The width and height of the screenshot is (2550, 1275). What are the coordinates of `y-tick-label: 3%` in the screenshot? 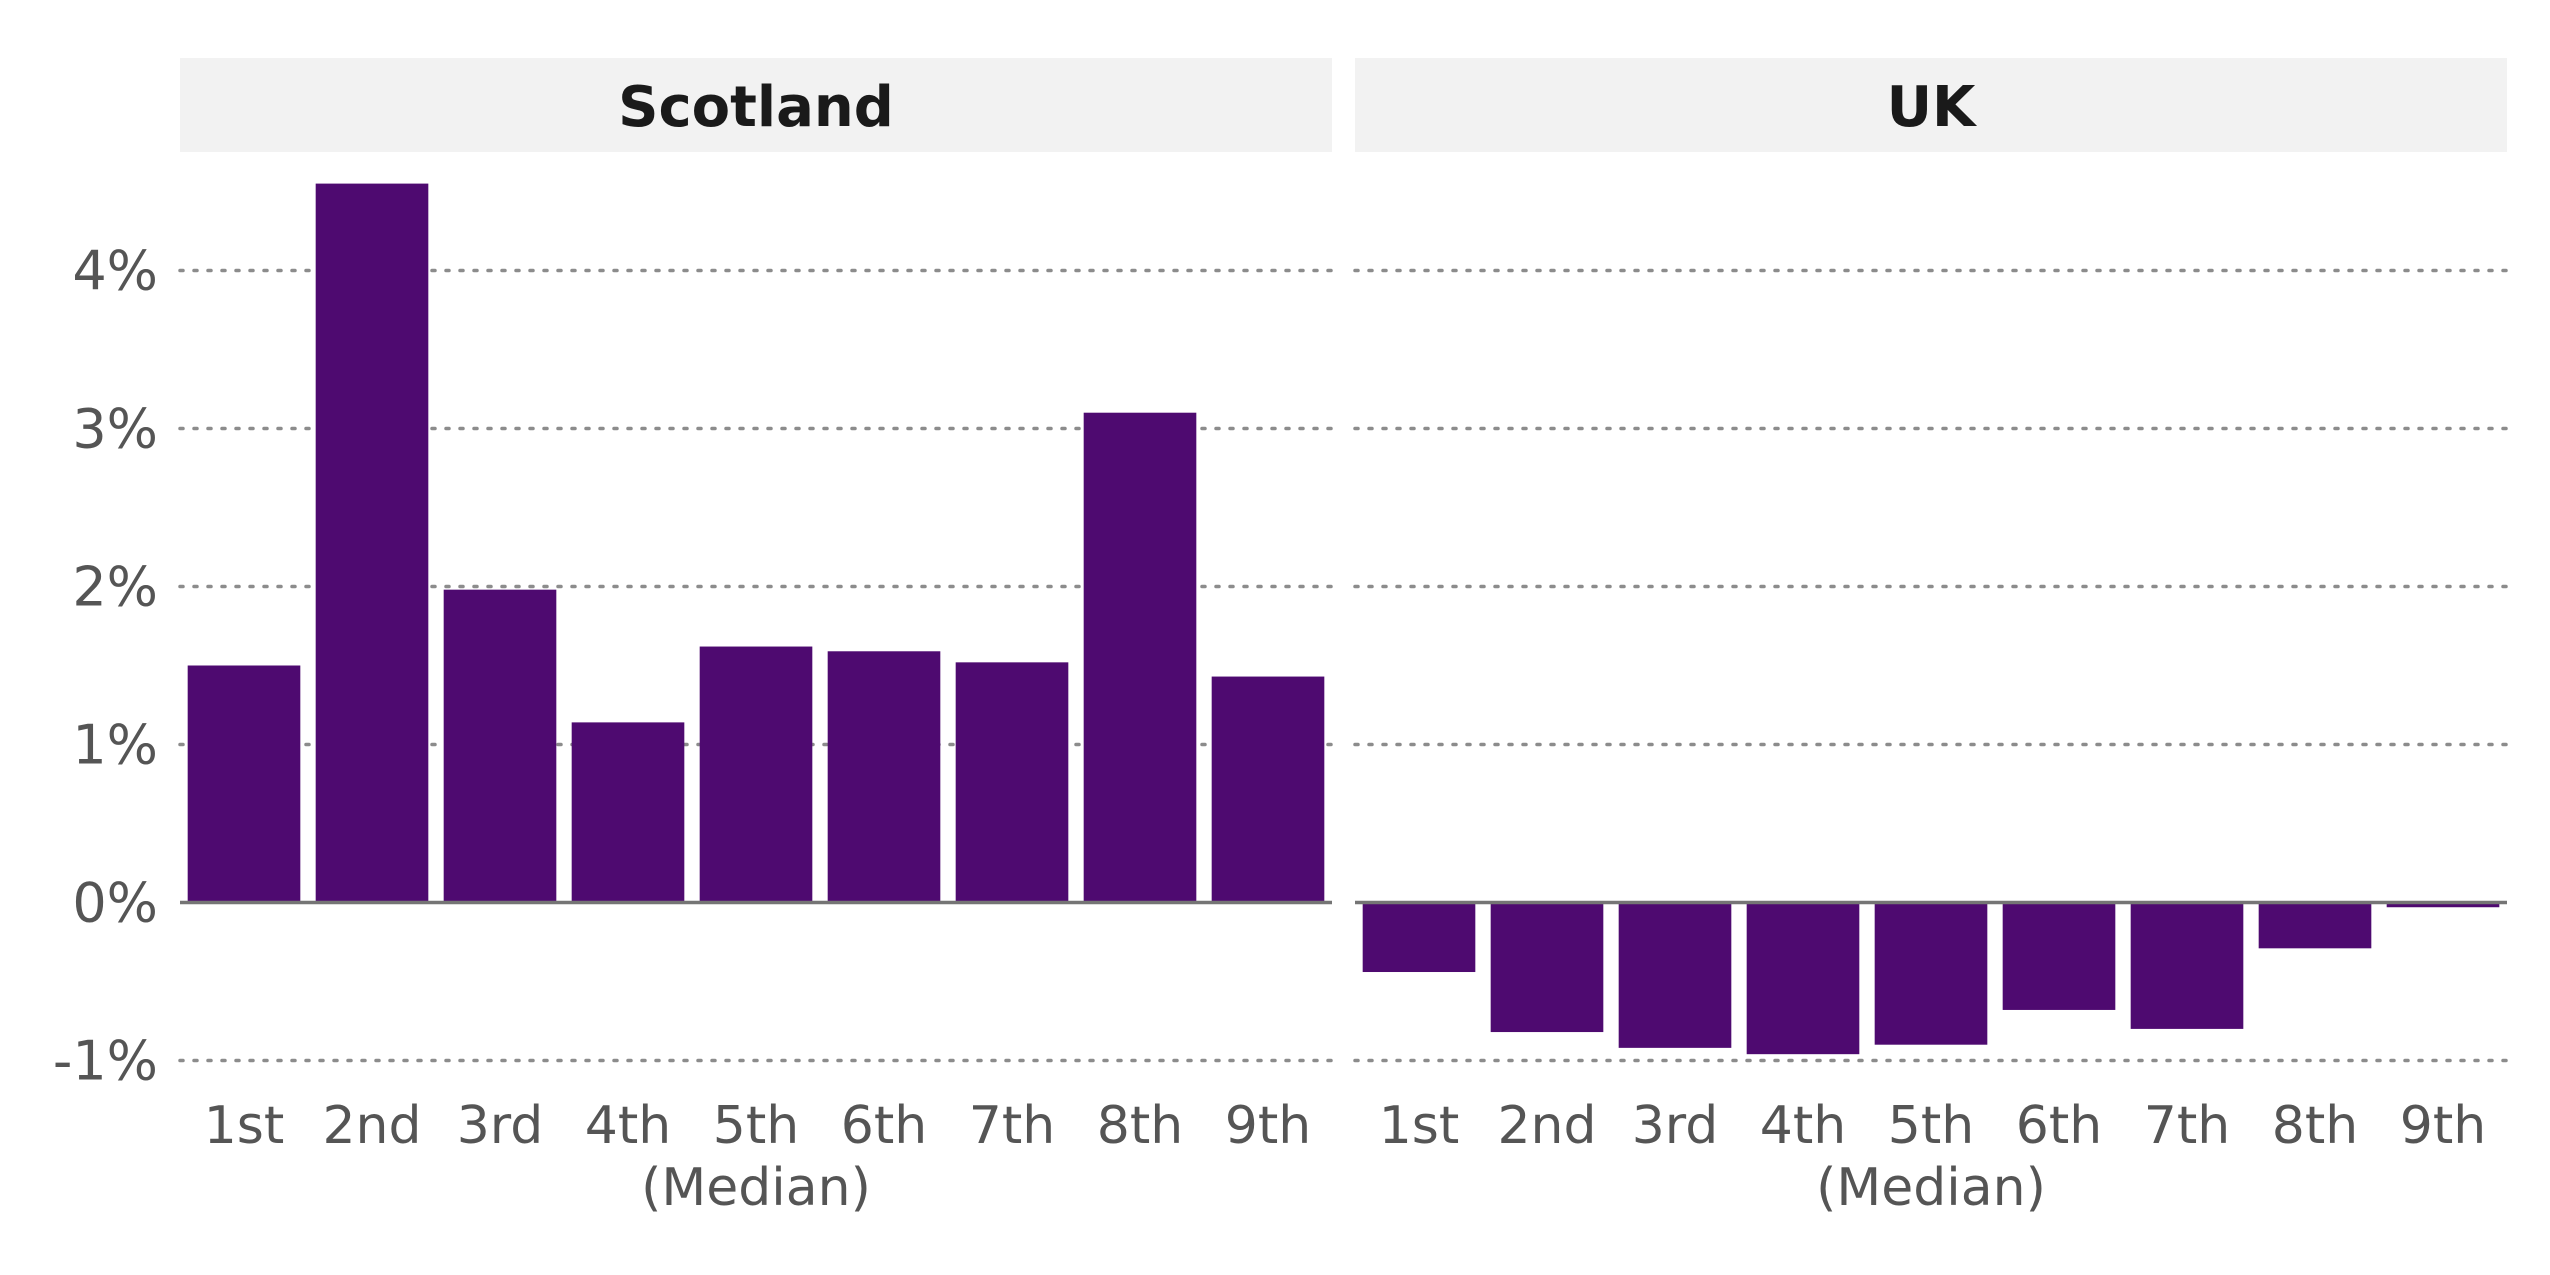 It's located at (115, 429).